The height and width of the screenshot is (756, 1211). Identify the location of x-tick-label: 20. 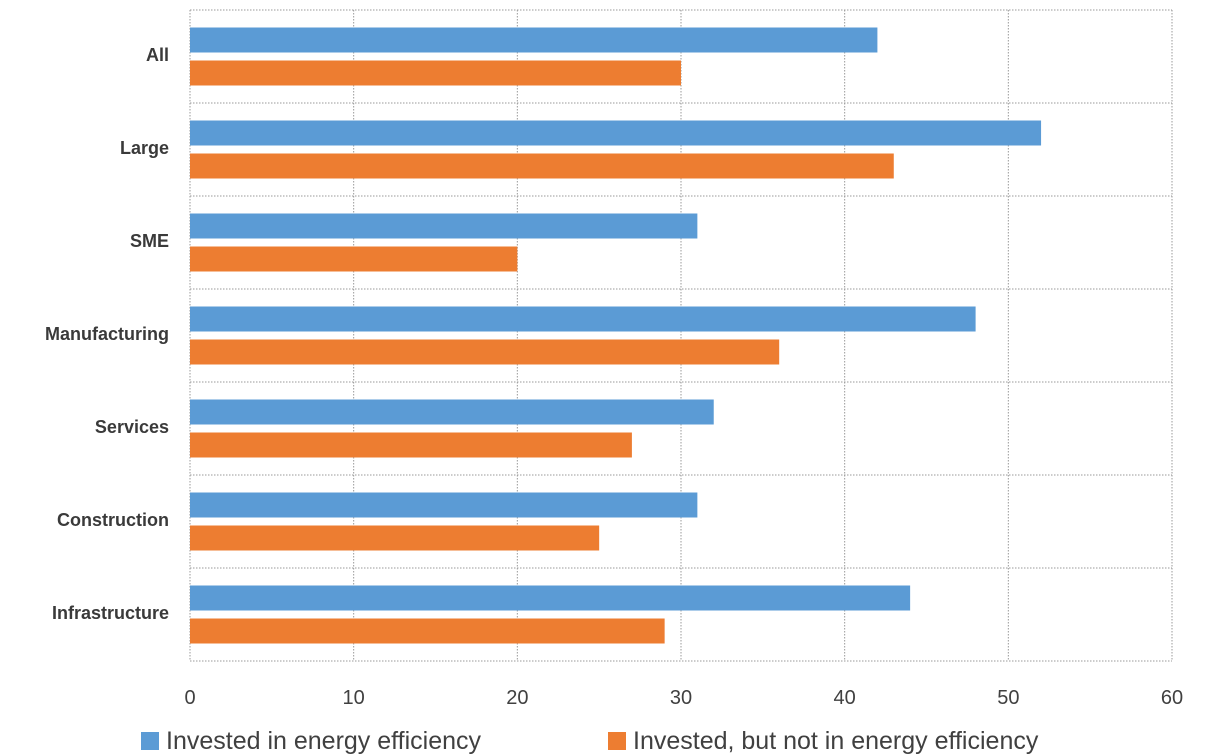
(517, 698).